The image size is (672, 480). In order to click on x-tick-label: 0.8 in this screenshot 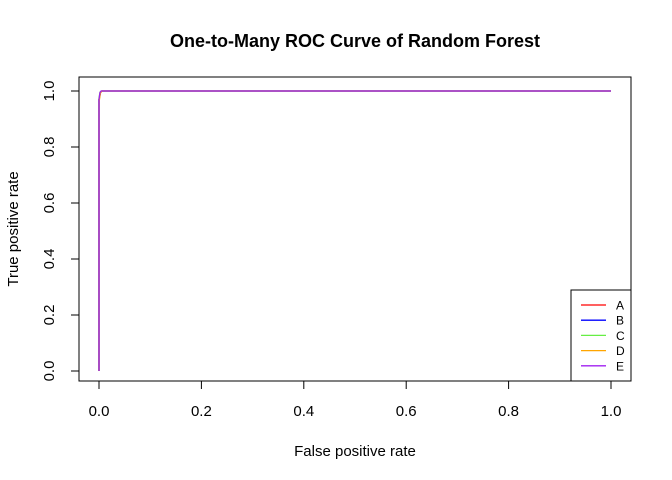, I will do `click(508, 411)`.